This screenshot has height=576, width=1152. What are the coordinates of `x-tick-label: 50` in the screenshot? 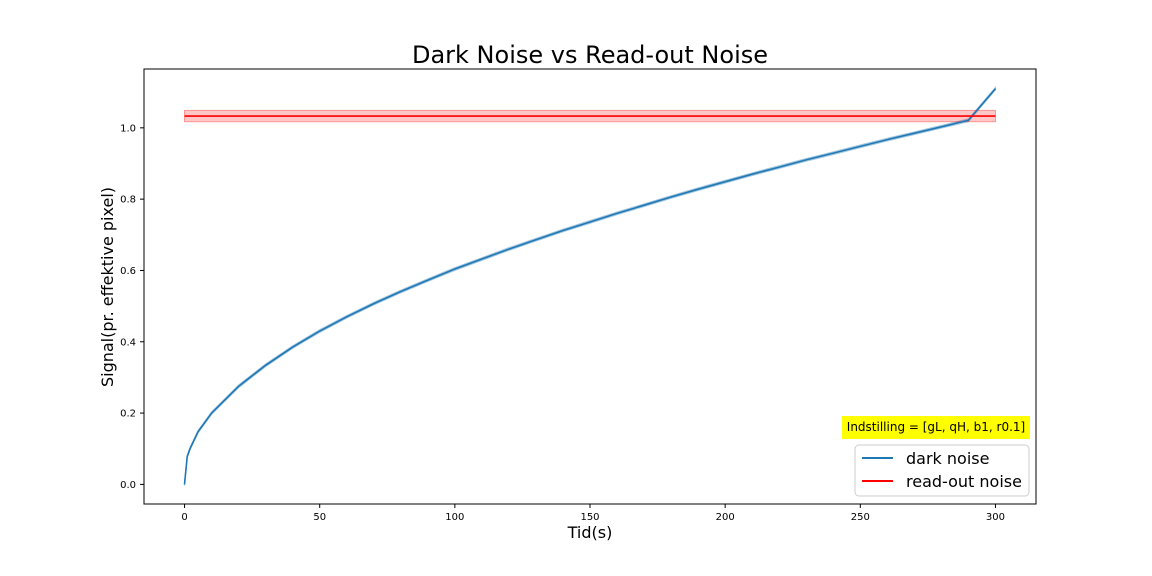 It's located at (319, 517).